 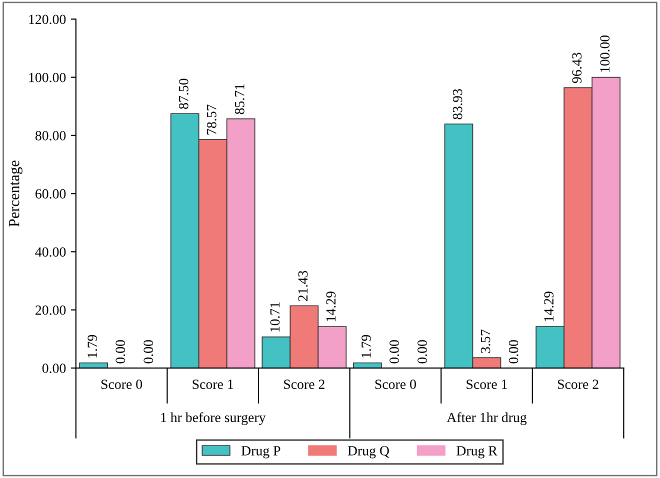 What do you see at coordinates (211, 119) in the screenshot?
I see `data-label: 78.57` at bounding box center [211, 119].